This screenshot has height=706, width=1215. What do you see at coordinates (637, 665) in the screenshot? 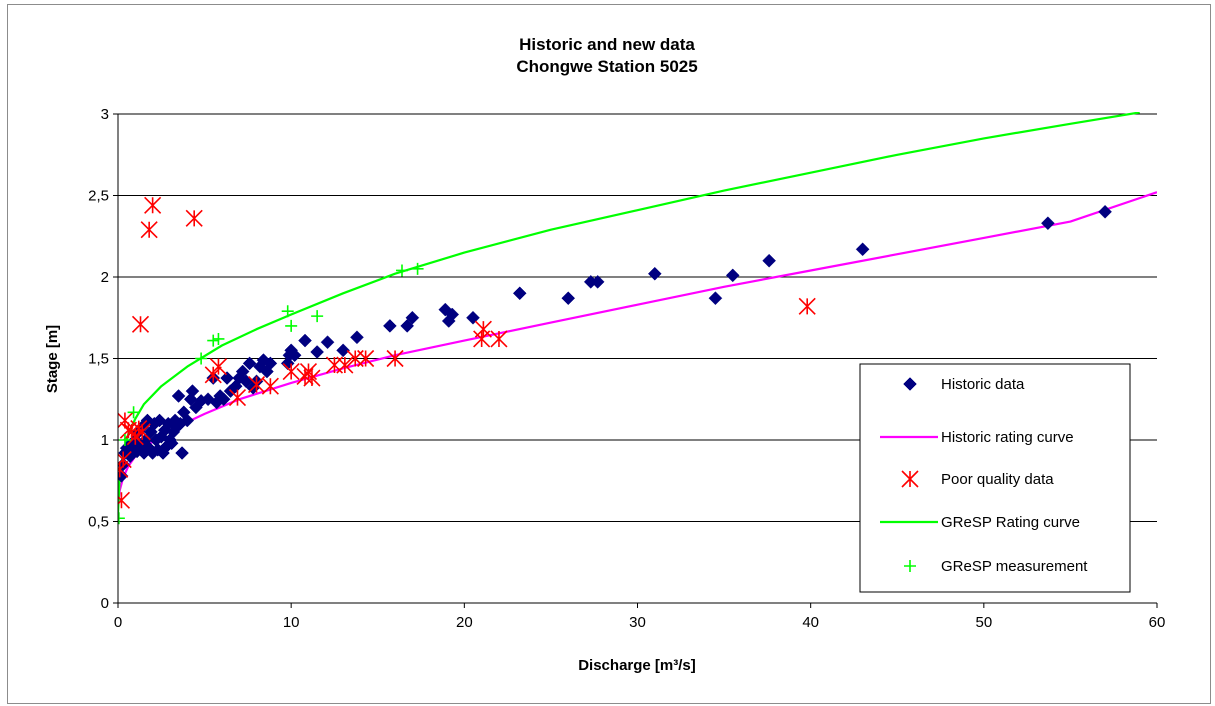
I see `x-axis-title: Discharge [m³/s]` at bounding box center [637, 665].